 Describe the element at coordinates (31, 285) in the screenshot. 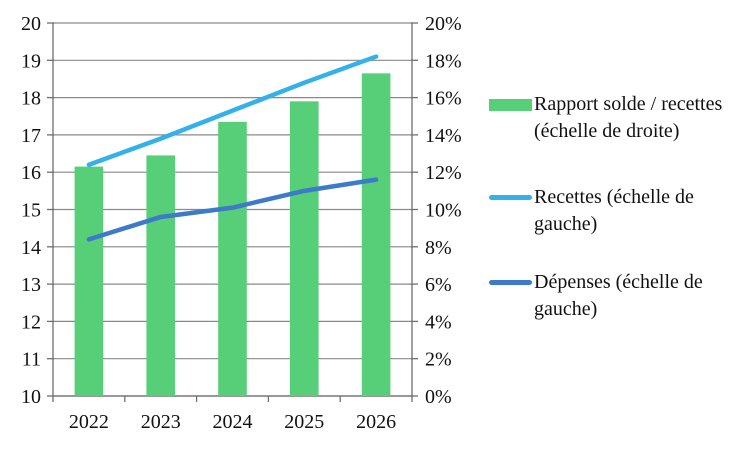

I see `left-axis-tick-label: 13` at that location.